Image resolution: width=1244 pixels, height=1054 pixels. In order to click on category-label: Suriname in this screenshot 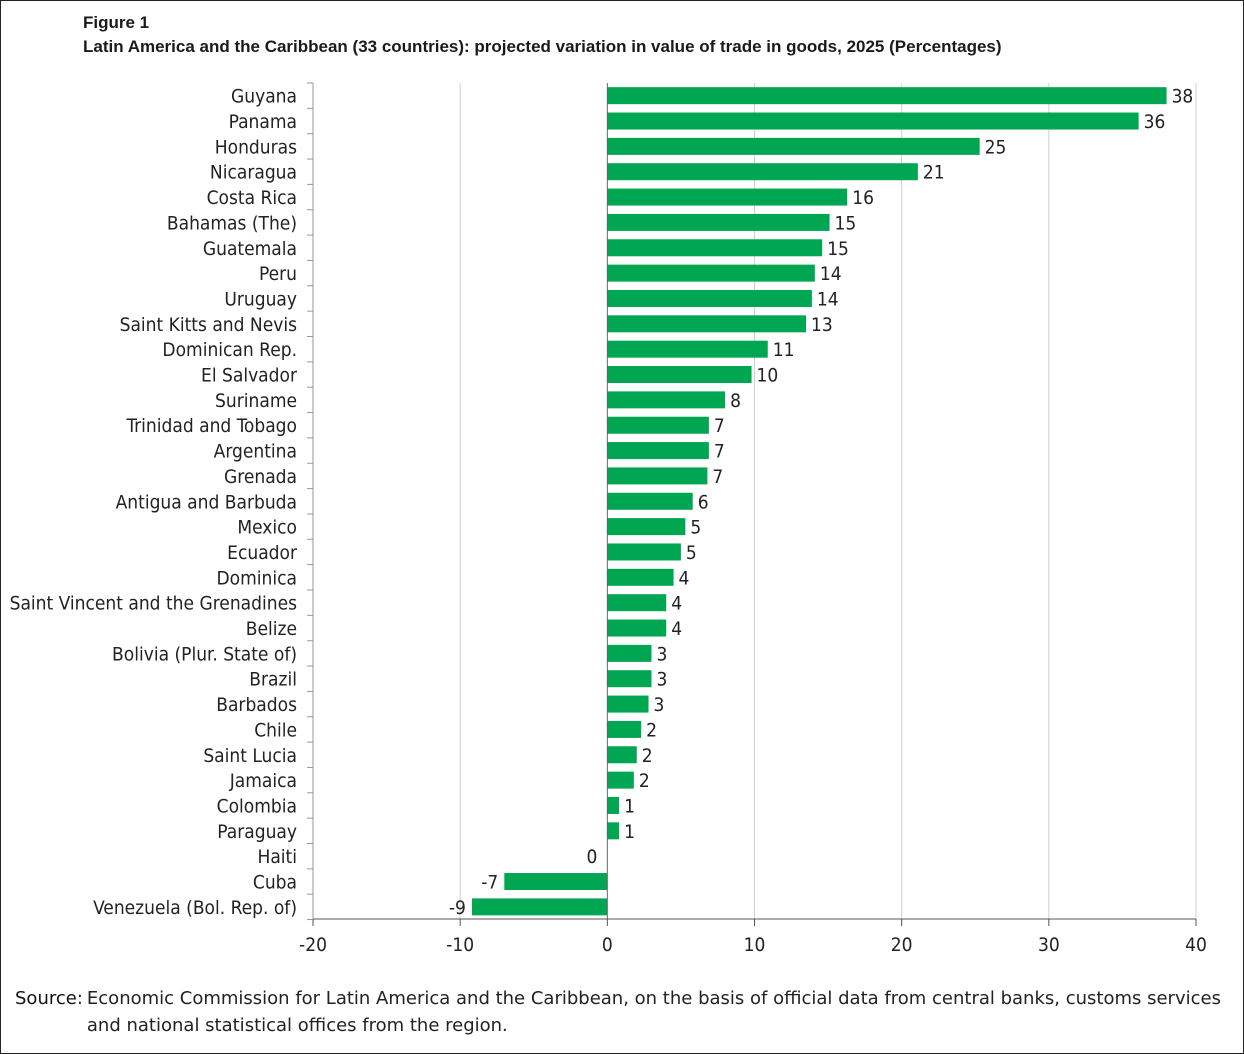, I will do `click(256, 401)`.